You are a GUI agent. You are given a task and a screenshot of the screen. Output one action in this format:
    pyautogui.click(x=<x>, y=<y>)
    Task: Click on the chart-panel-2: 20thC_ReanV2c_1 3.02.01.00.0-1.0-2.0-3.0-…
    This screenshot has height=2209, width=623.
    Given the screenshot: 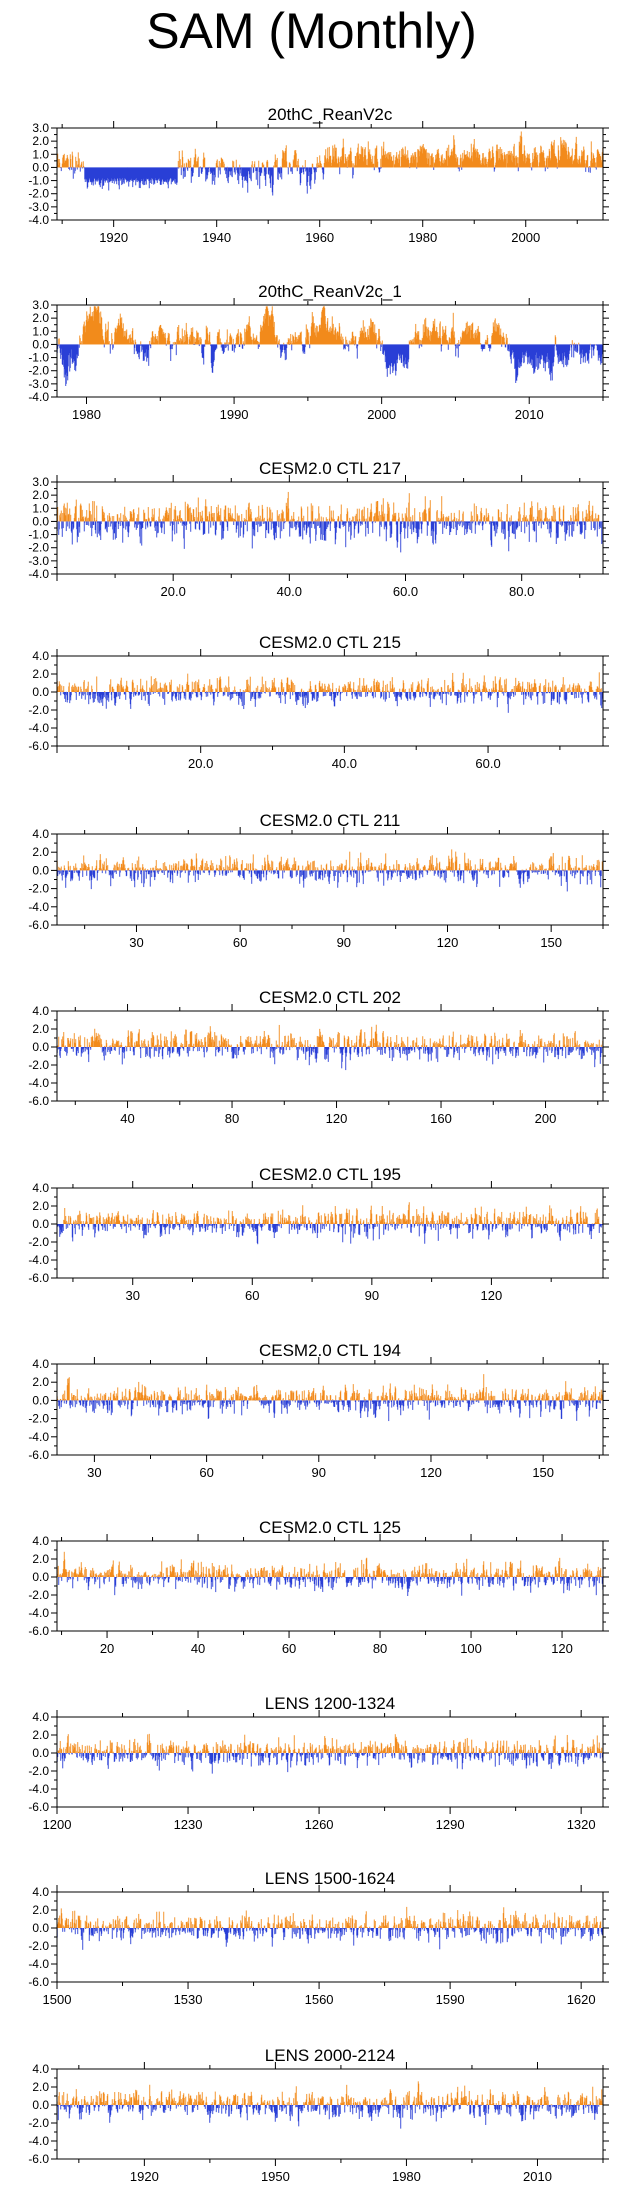 What is the action you would take?
    pyautogui.click(x=318, y=352)
    